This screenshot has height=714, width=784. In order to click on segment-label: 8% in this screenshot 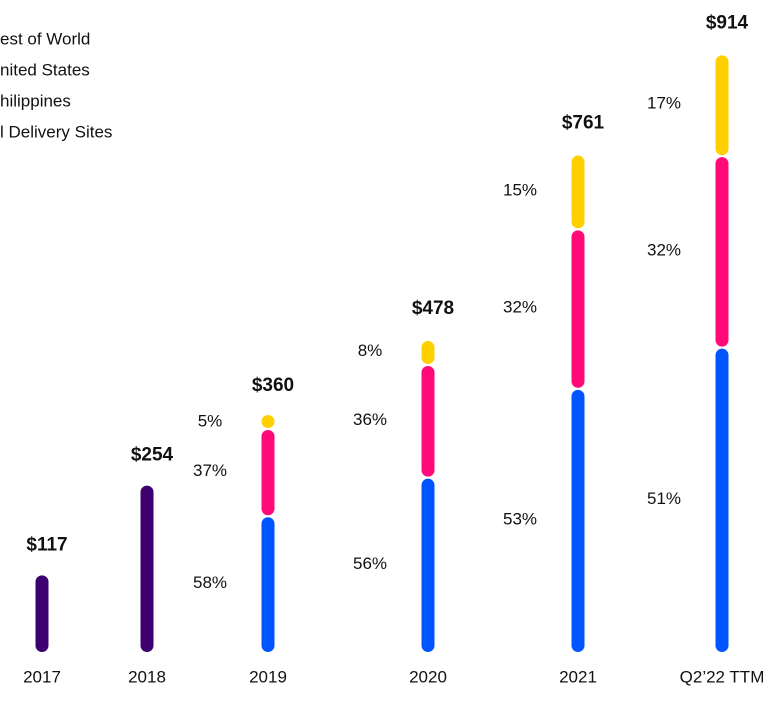, I will do `click(370, 350)`.